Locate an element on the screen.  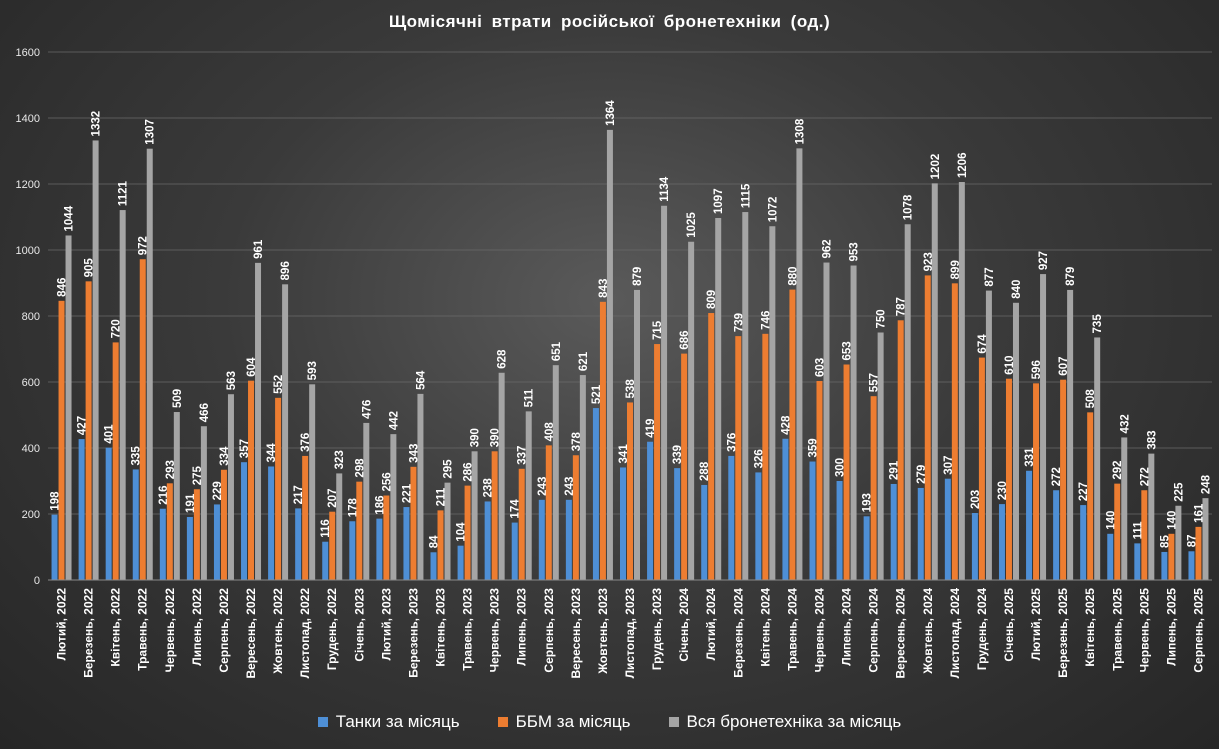
x-tick-label: Серпень, 2022 is located at coordinates (224, 630).